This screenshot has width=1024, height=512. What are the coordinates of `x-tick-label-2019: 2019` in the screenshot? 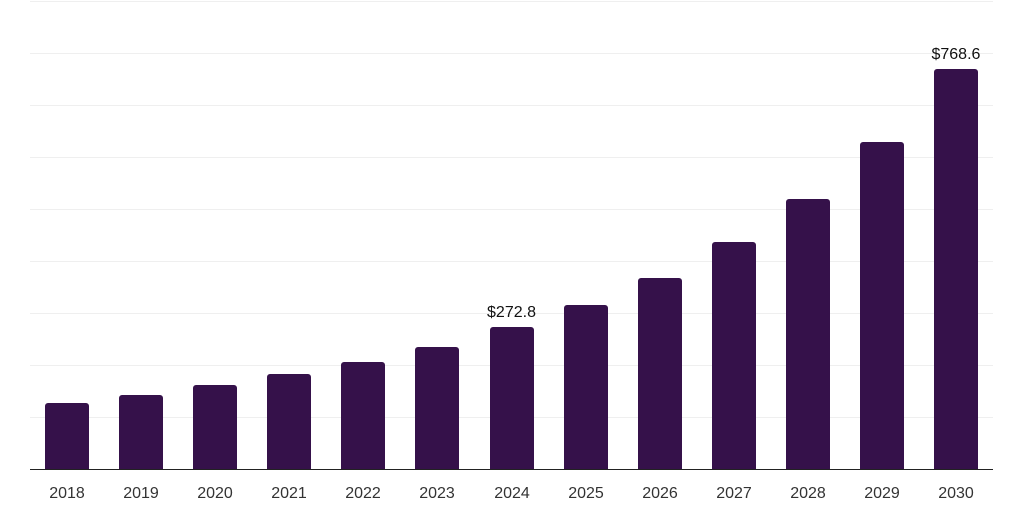 It's located at (141, 493).